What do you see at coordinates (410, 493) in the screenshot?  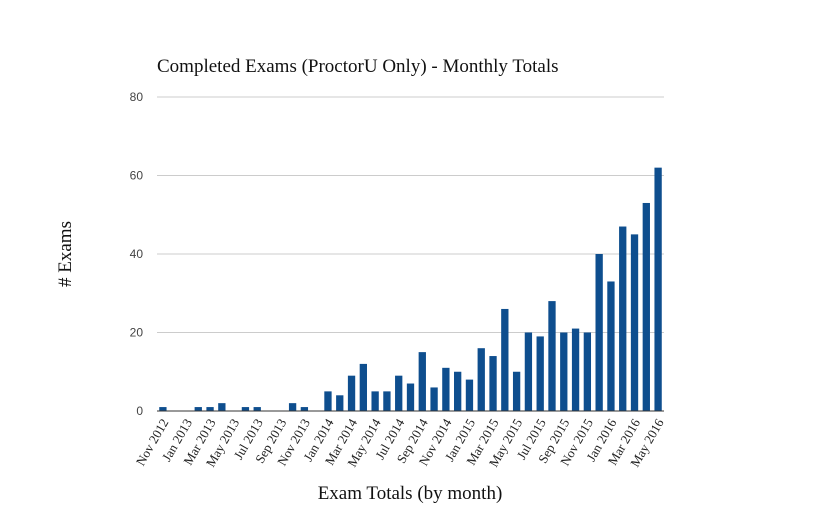 I see `x-axis-title: Exam Totals (by month)` at bounding box center [410, 493].